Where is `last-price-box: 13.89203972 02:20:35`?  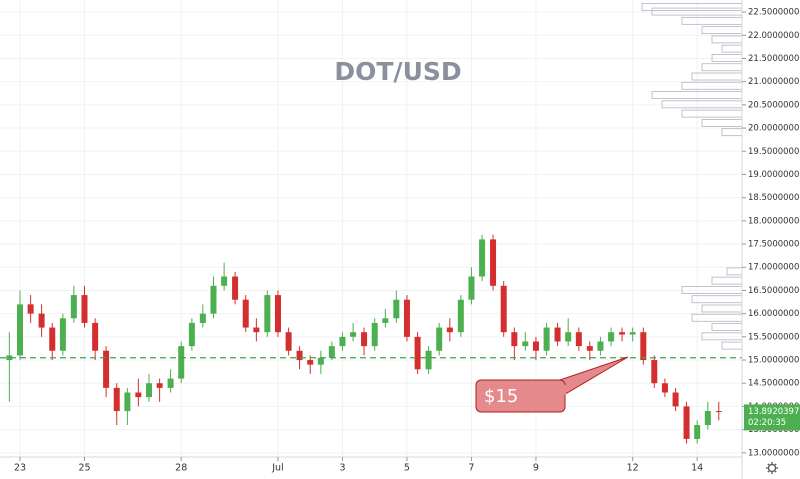
last-price-box: 13.89203972 02:20:35 is located at coordinates (772, 417).